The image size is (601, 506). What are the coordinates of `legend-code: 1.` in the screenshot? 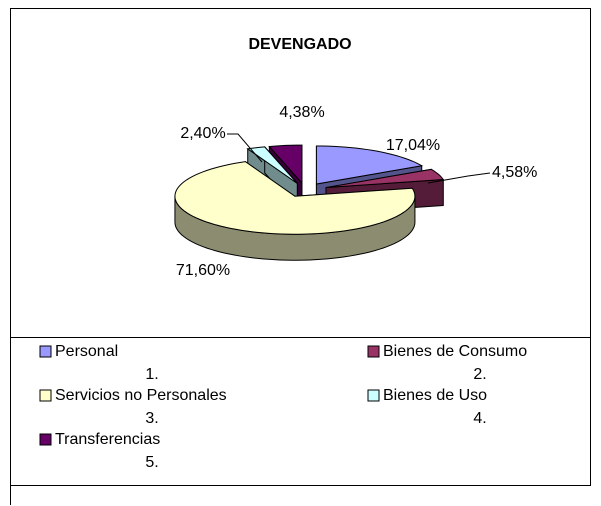 It's located at (151, 374).